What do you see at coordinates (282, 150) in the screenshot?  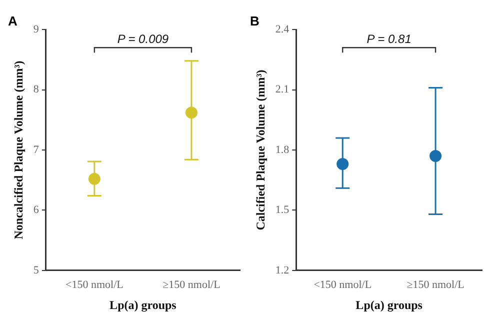 I see `y-tick-label: 1.8` at bounding box center [282, 150].